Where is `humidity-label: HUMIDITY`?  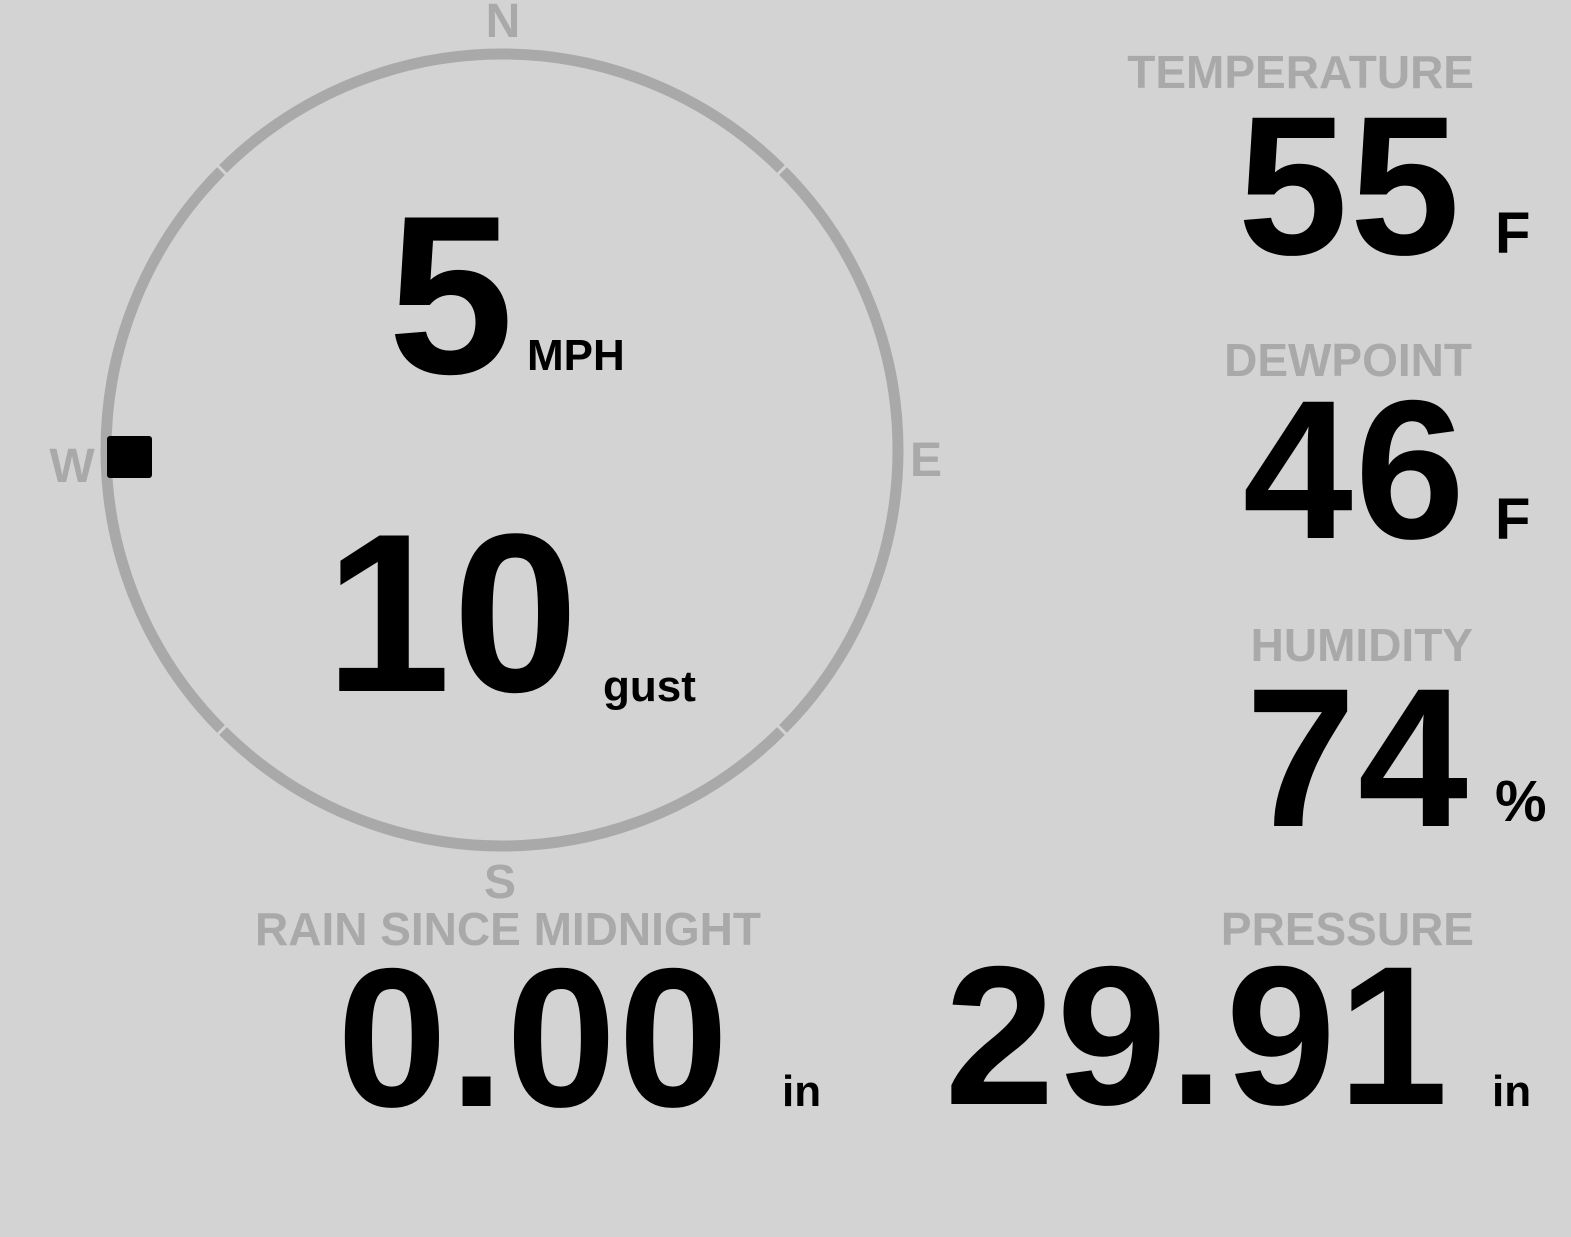 humidity-label: HUMIDITY is located at coordinates (1361, 645).